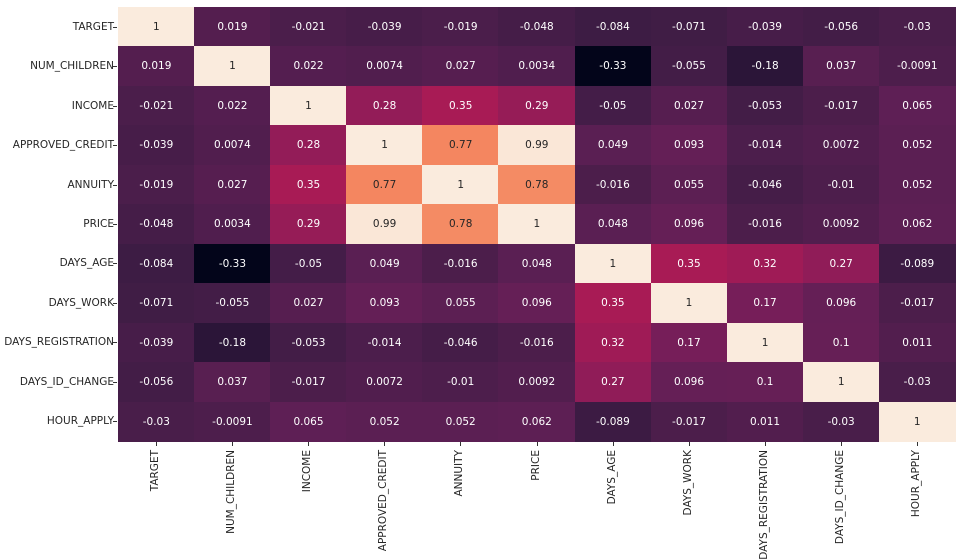 Image resolution: width=962 pixels, height=560 pixels. Describe the element at coordinates (92, 105) in the screenshot. I see `y-axis-label: INCOME` at that location.